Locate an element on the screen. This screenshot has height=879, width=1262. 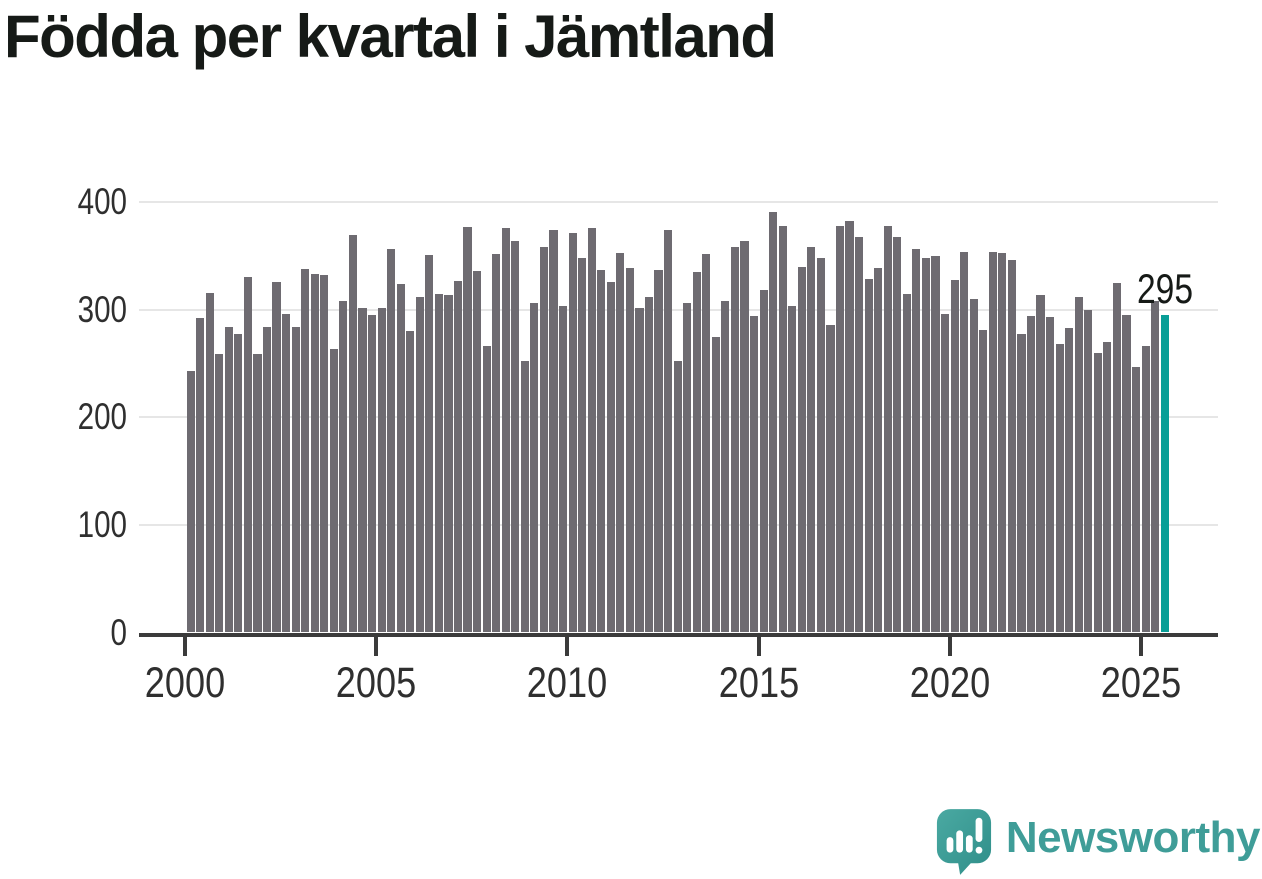
bar-2001-Q3 is located at coordinates (247, 454).